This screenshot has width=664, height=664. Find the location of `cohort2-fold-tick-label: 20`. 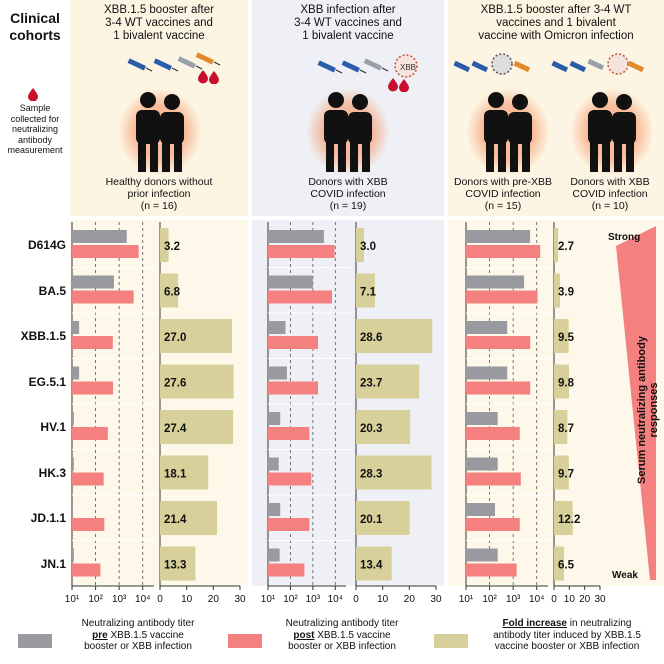

cohort2-fold-tick-label: 20 is located at coordinates (410, 599).